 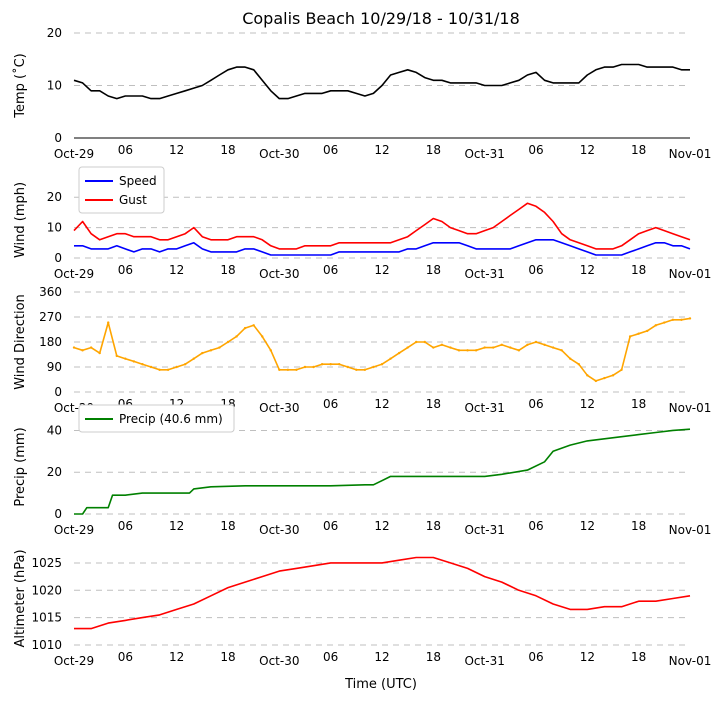 What do you see at coordinates (20, 86) in the screenshot?
I see `y-axis-label: Temp (˚C)` at bounding box center [20, 86].